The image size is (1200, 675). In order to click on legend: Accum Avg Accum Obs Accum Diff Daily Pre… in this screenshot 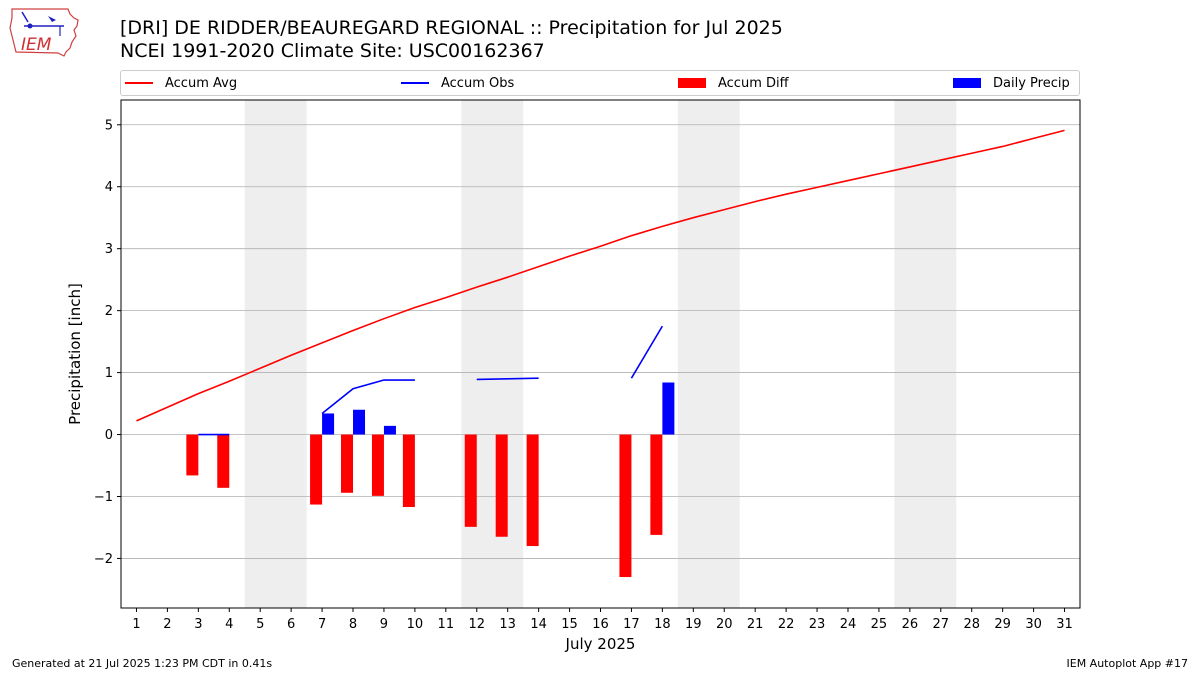, I will do `click(600, 83)`.